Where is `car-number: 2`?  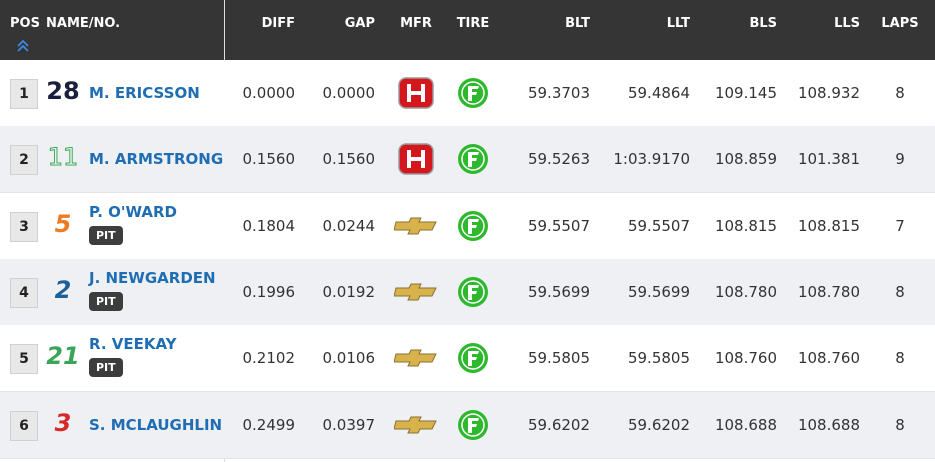
car-number: 2 is located at coordinates (63, 289).